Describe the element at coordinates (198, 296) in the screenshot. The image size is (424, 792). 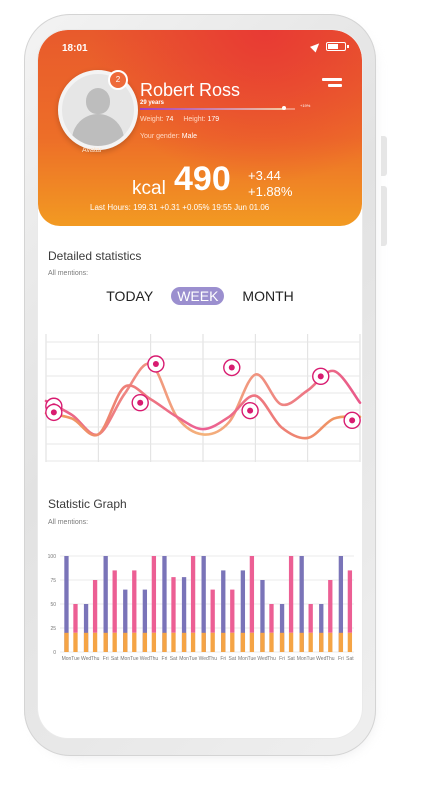
I see `tab-week: WEEK` at that location.